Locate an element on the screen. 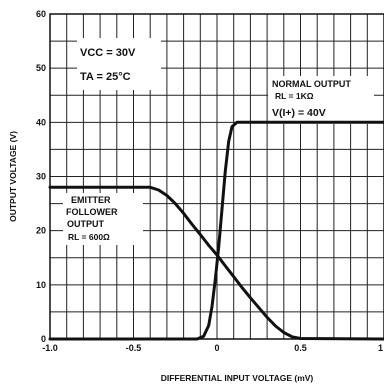 The width and height of the screenshot is (384, 385). vcc-condition: VCC = 30V is located at coordinates (108, 53).